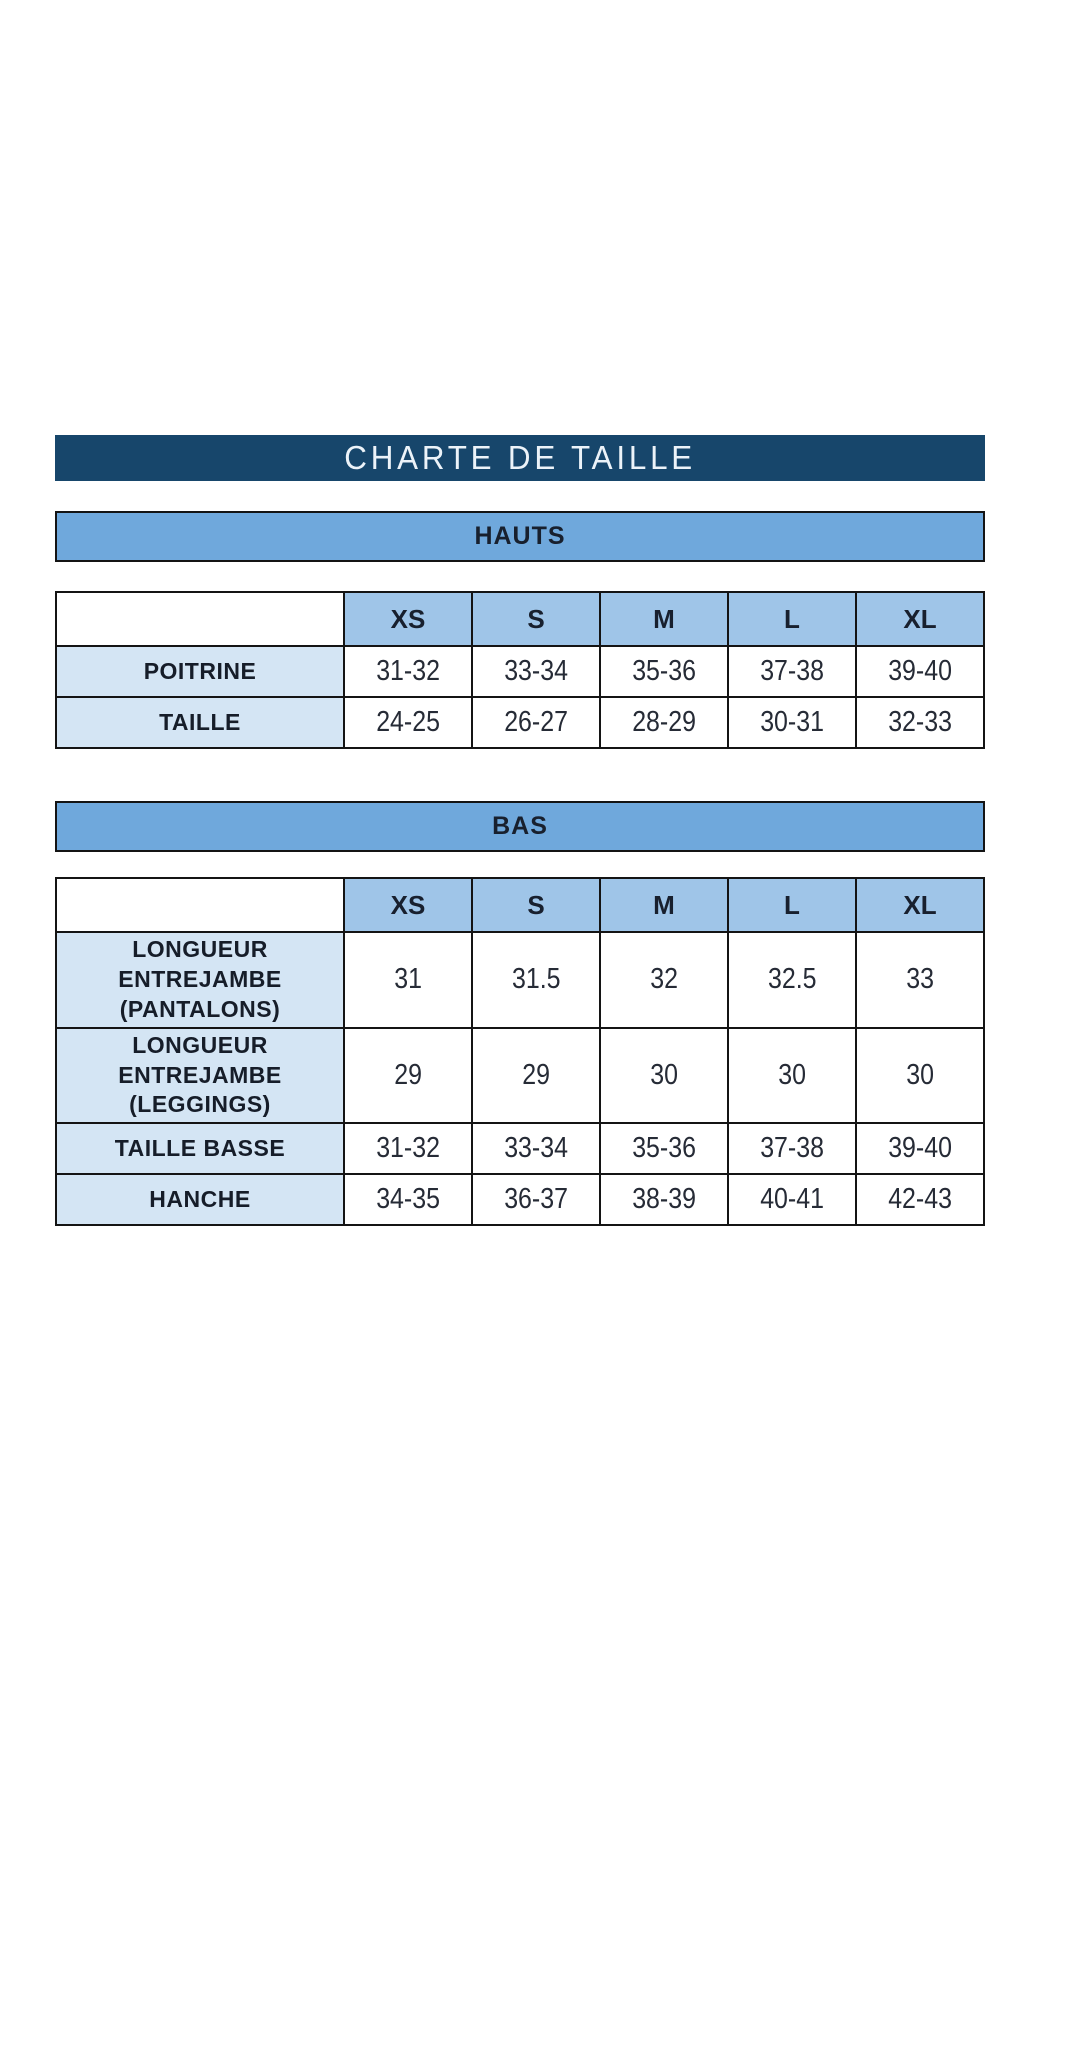 Image resolution: width=1080 pixels, height=2055 pixels. I want to click on section-title-bas: BAS, so click(520, 826).